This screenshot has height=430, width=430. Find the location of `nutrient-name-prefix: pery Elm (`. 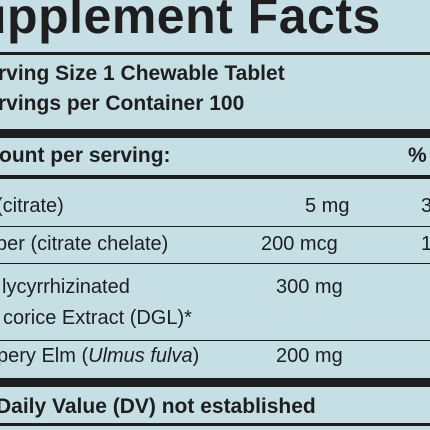

nutrient-name-prefix: pery Elm ( is located at coordinates (44, 356).